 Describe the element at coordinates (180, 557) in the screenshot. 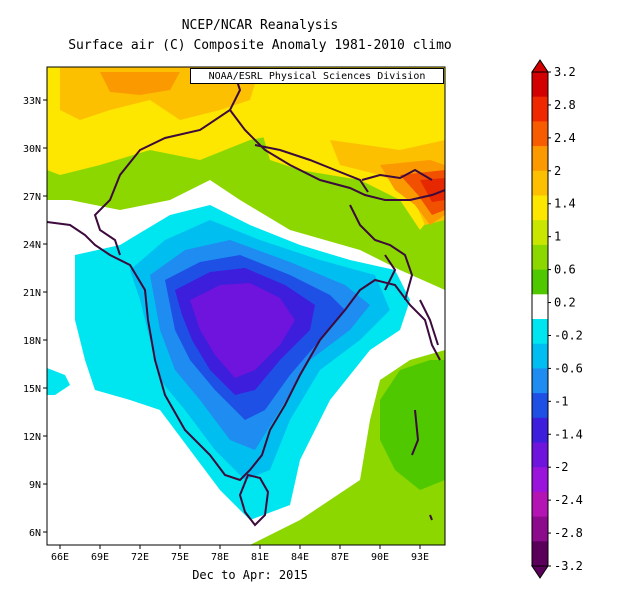

I see `lon-tick: 75E` at that location.